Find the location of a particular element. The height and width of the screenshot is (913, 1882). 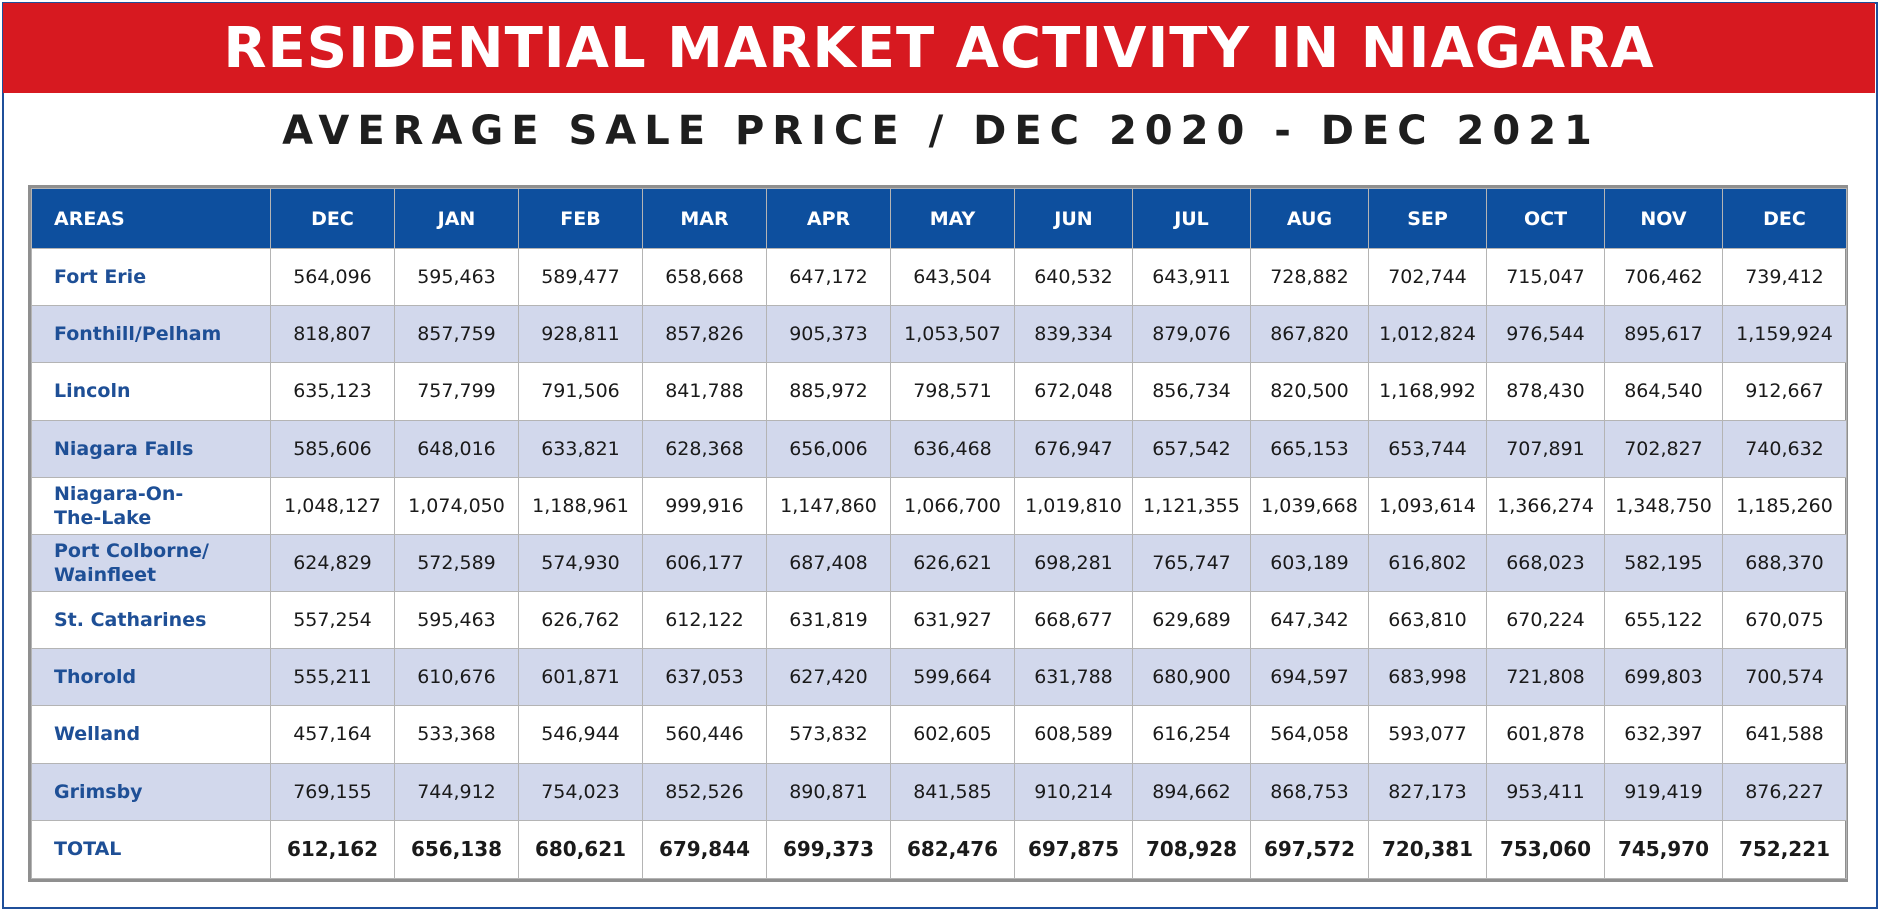

total-cell: 697,875 is located at coordinates (1073, 849).